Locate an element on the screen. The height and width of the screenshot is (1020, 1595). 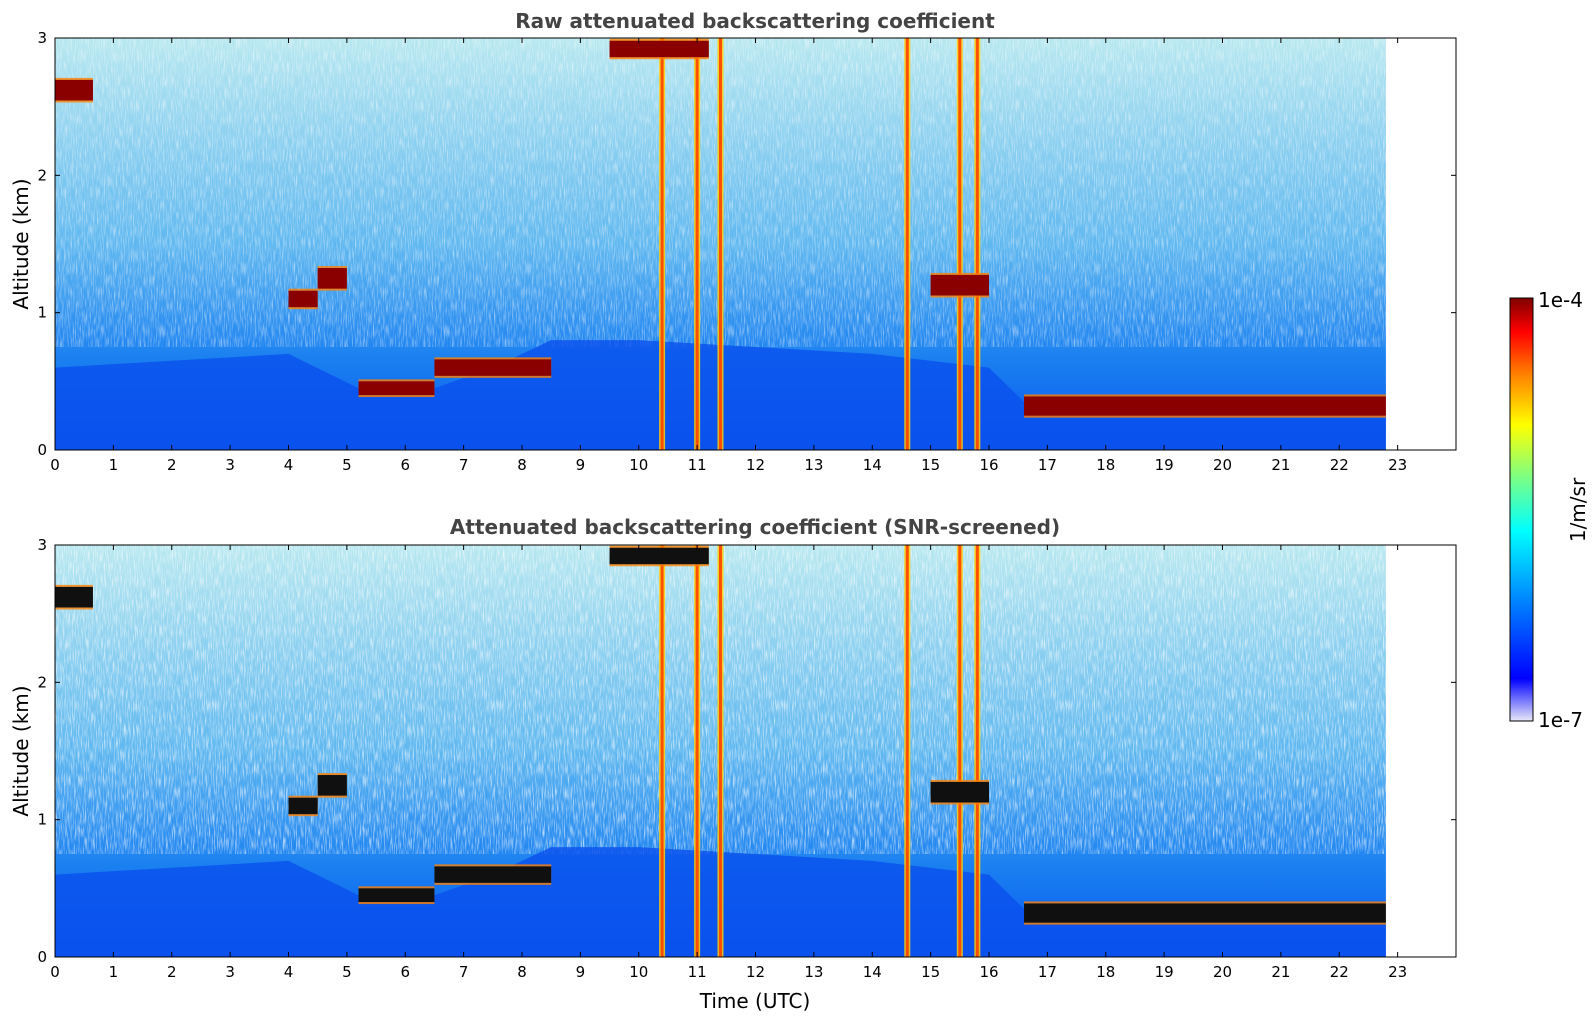
x-tick-label: 8 is located at coordinates (522, 972).